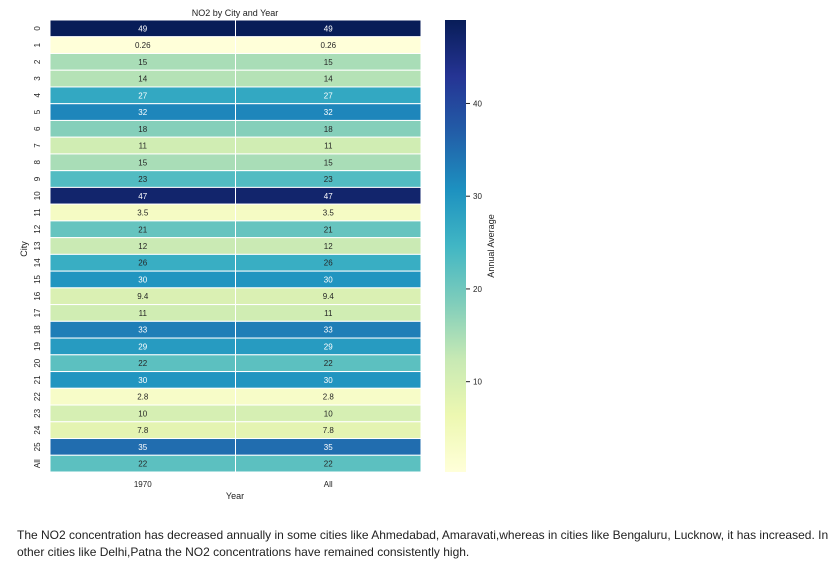 This screenshot has height=578, width=837. Describe the element at coordinates (37, 128) in the screenshot. I see `y-tick-label: 6` at that location.